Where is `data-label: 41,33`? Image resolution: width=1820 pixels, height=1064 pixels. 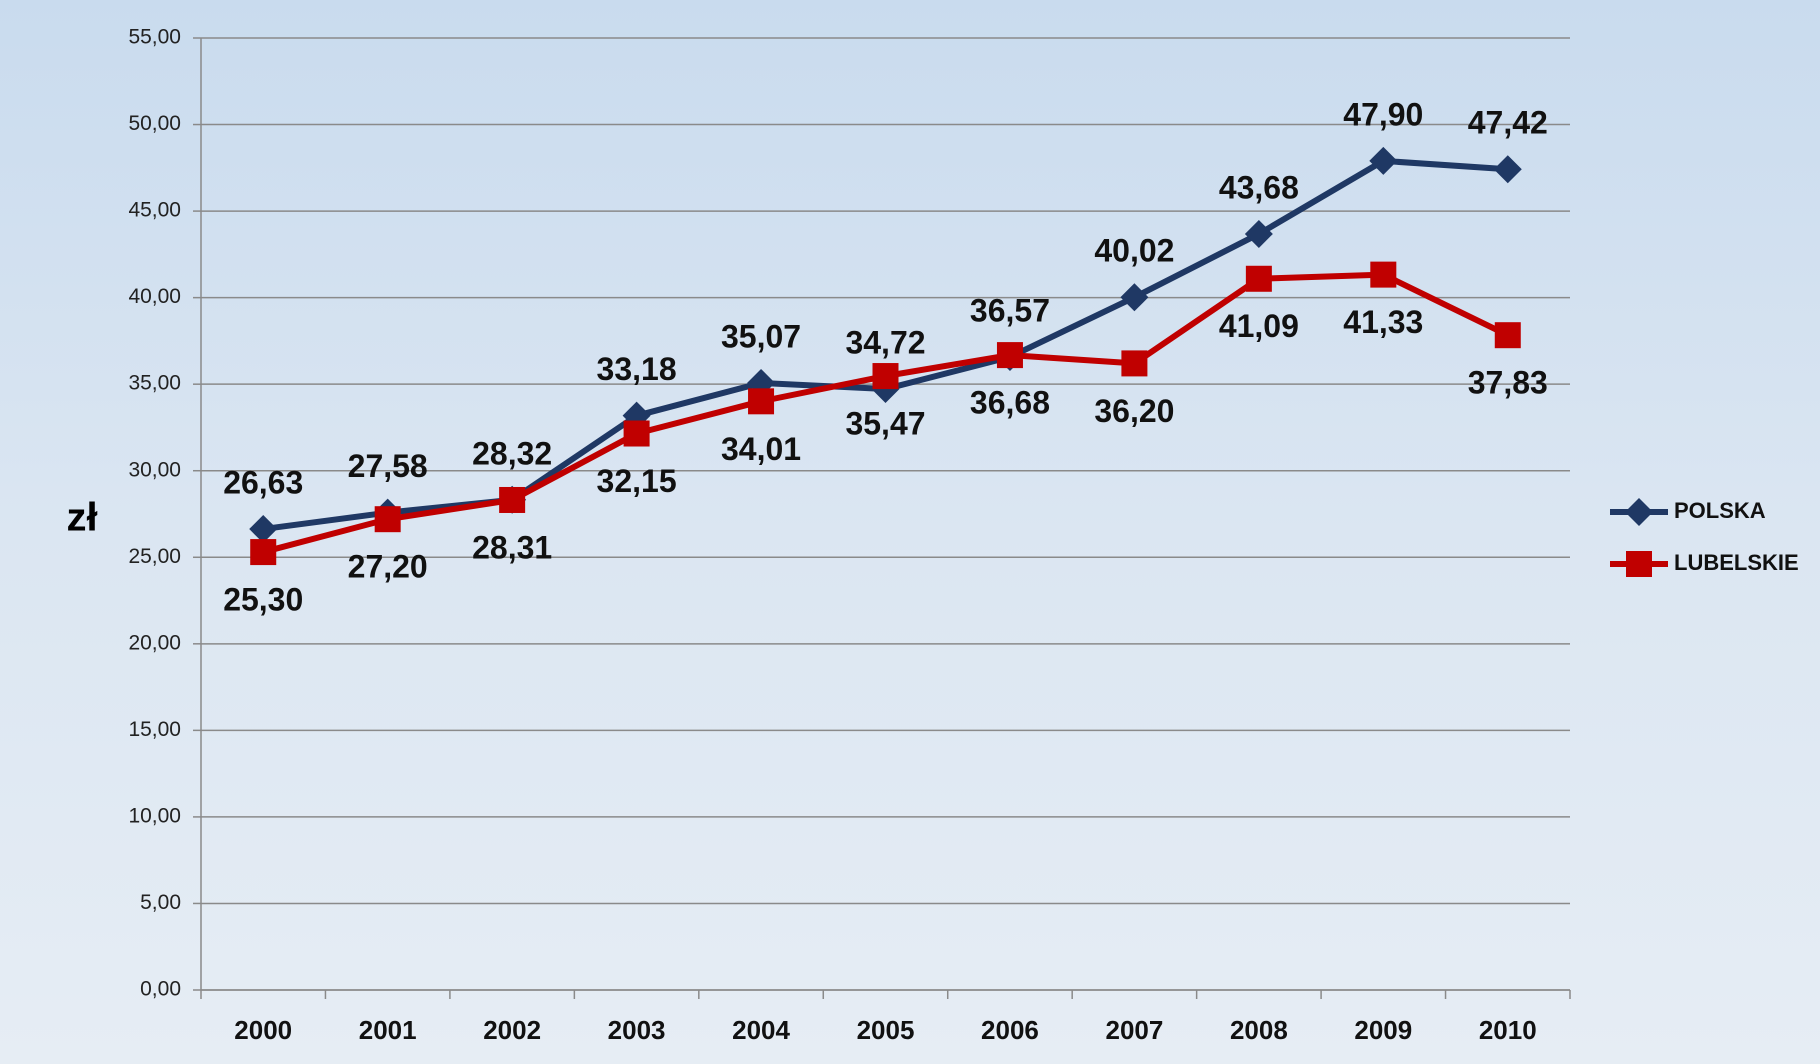 data-label: 41,33 is located at coordinates (1383, 322).